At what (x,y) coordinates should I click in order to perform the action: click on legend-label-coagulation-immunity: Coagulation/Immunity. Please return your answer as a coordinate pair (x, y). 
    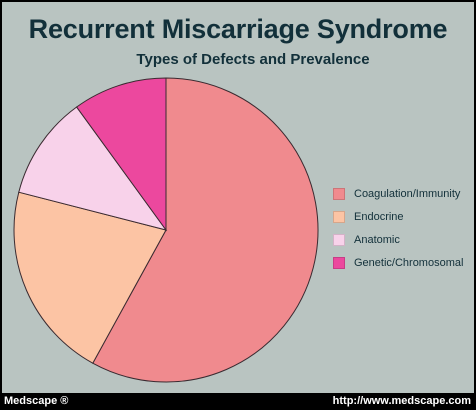
    Looking at the image, I should click on (407, 194).